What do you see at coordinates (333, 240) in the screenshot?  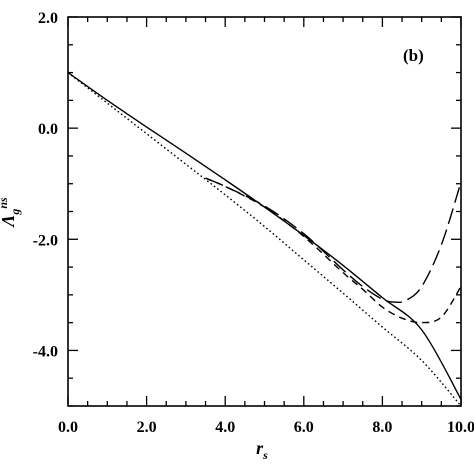 I see `series-long-dash-line` at bounding box center [333, 240].